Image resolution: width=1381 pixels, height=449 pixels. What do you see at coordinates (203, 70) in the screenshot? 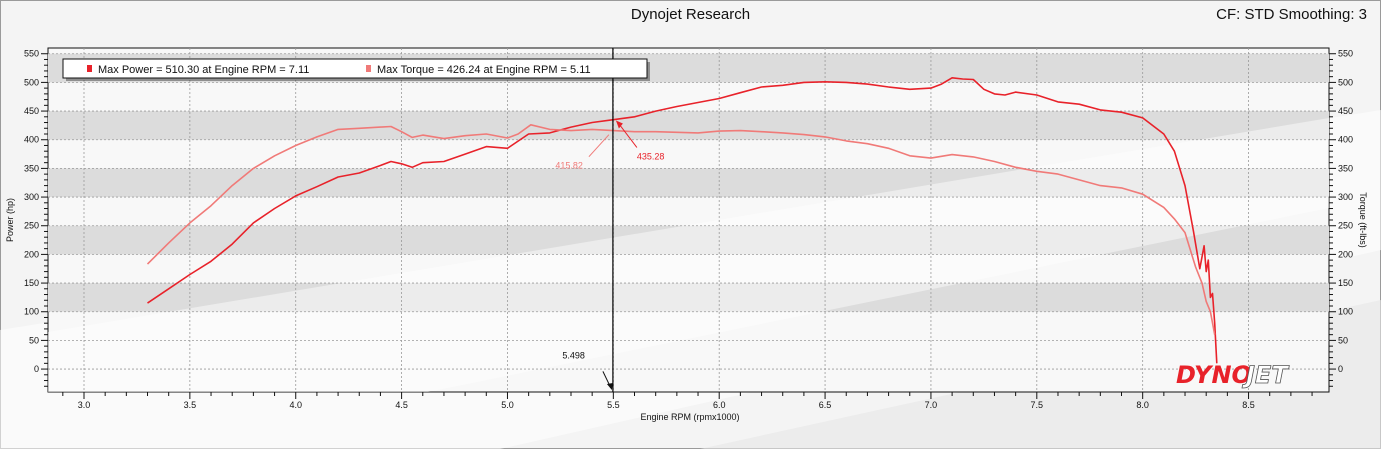
I see `legend-power-entry: Max Power = 510.30 at Engine RPM = 7.11` at bounding box center [203, 70].